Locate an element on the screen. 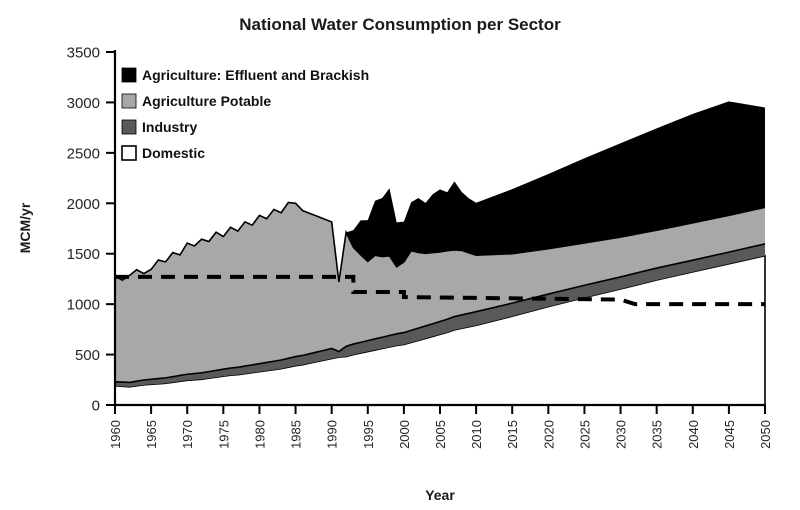 The width and height of the screenshot is (800, 510). legend-label: Domestic is located at coordinates (173, 153).